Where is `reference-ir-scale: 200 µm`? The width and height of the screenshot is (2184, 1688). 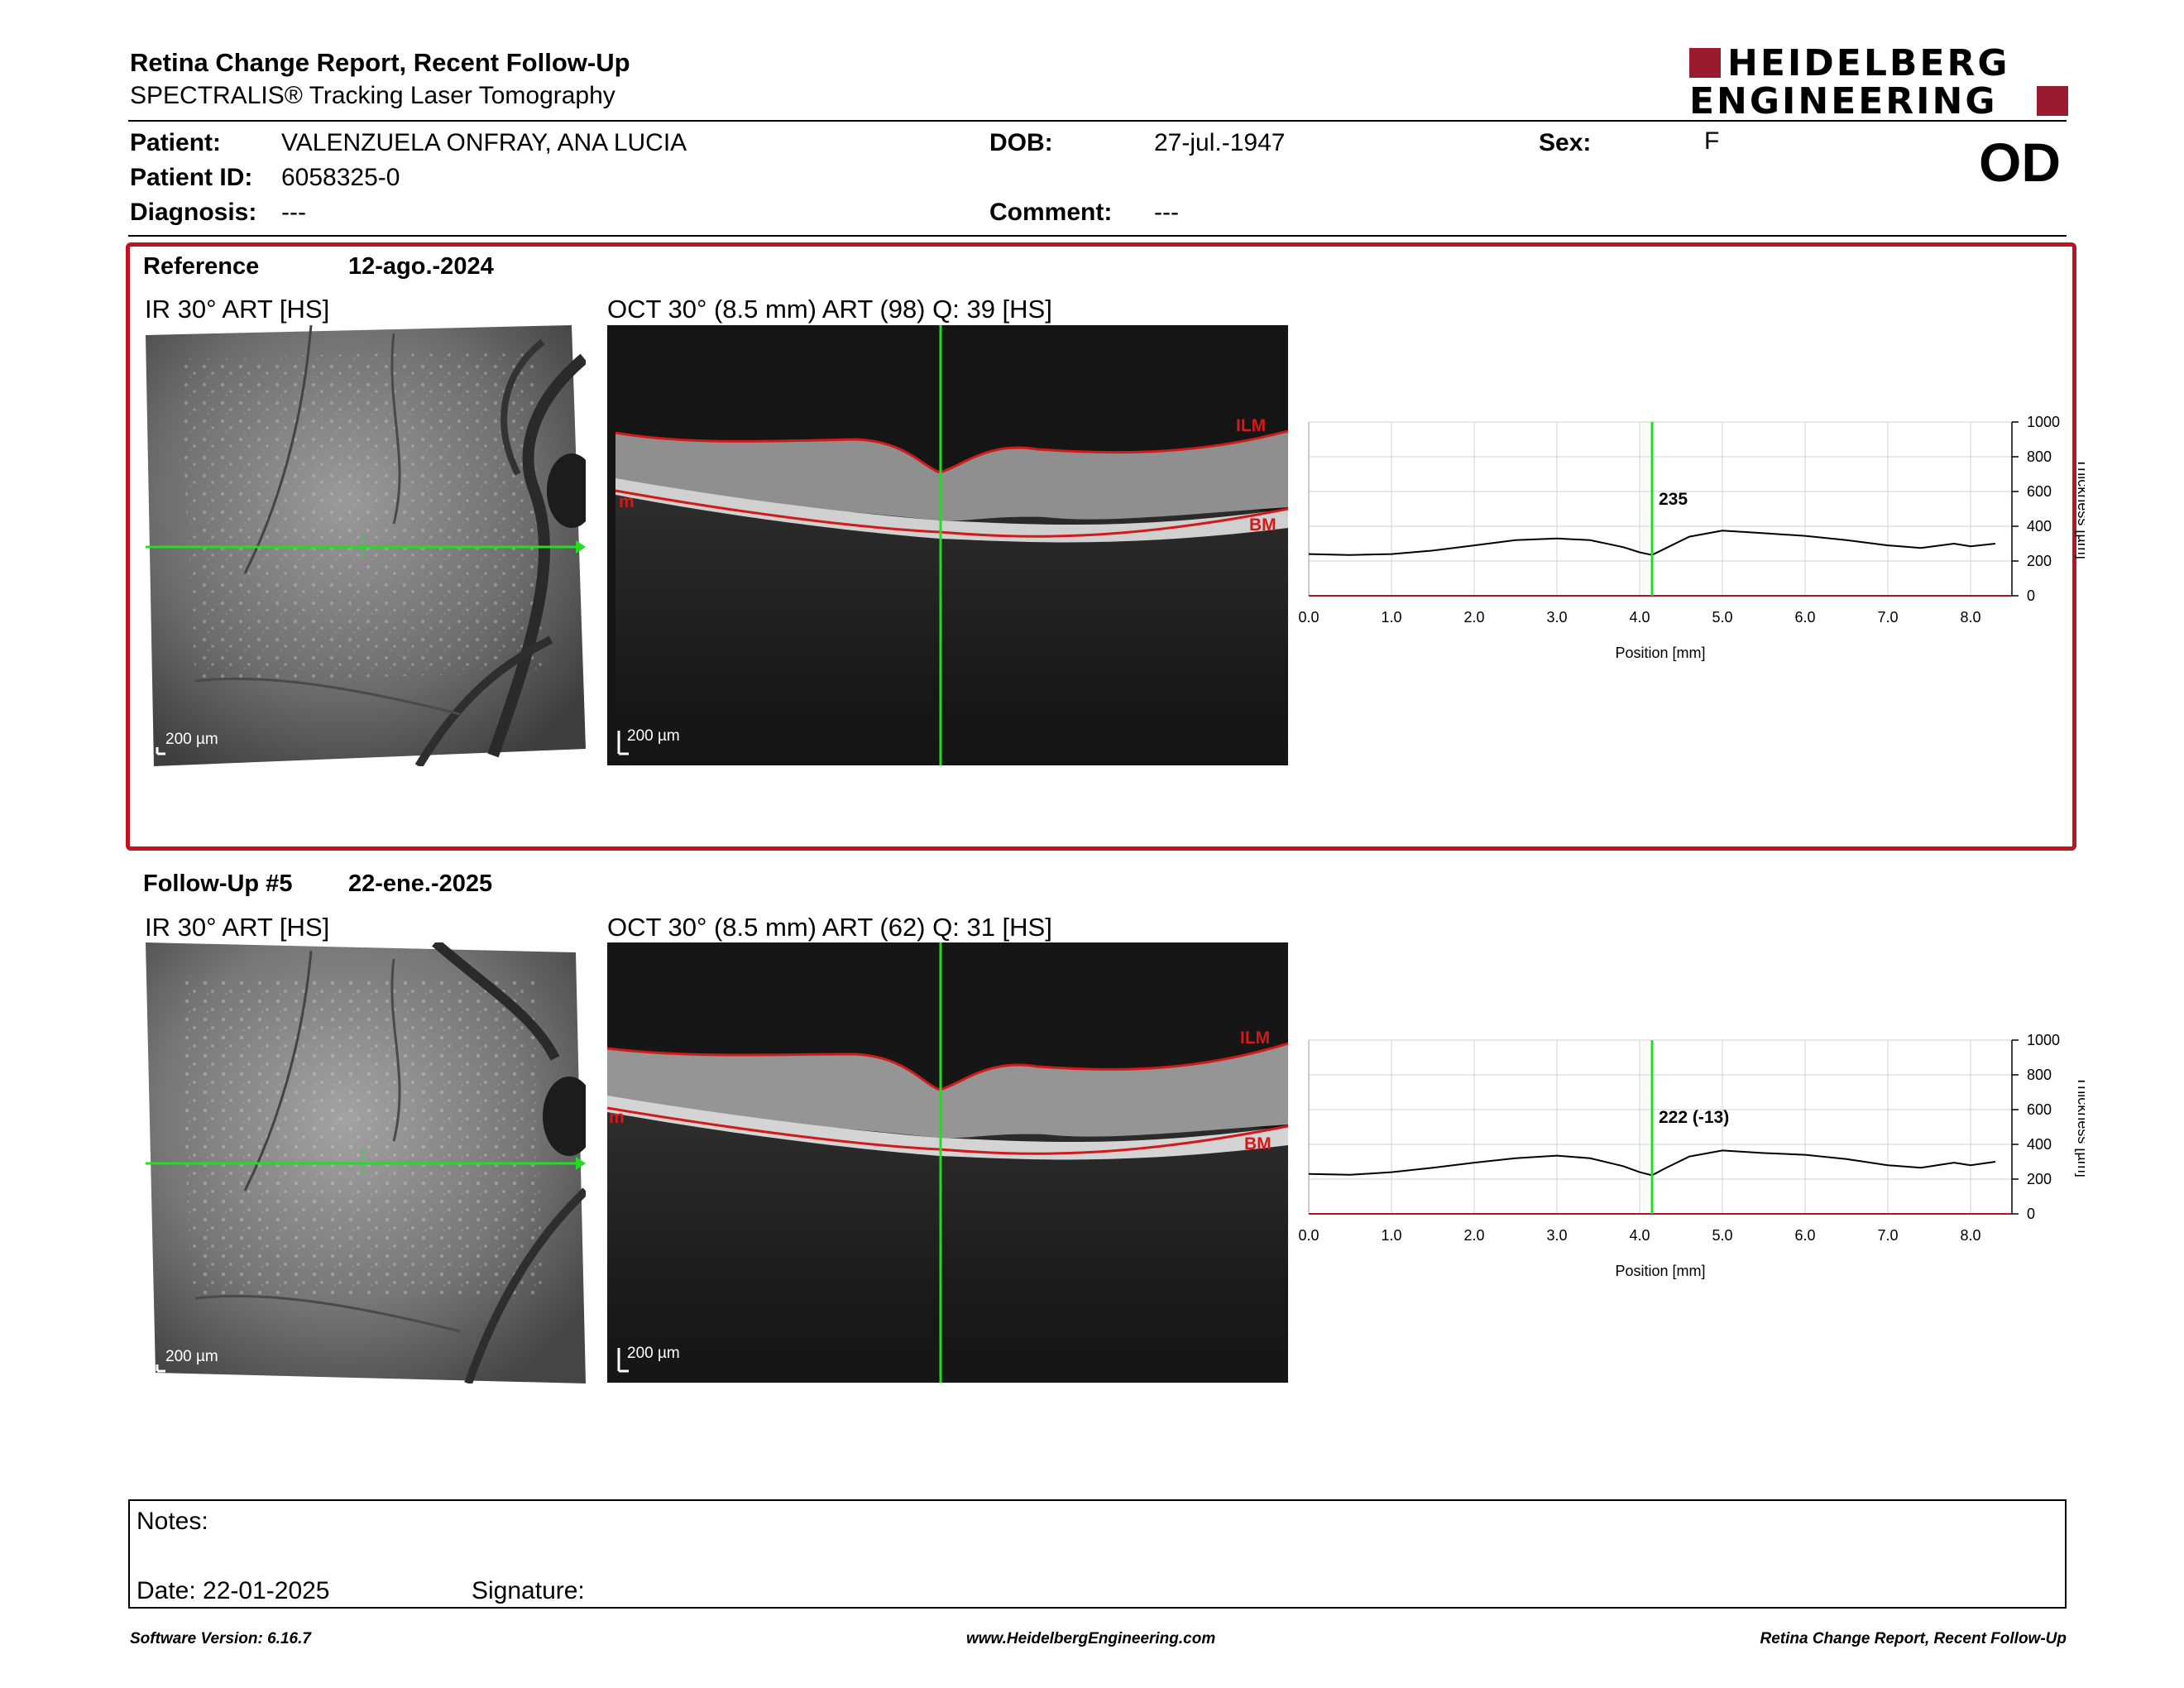 reference-ir-scale: 200 µm is located at coordinates (191, 739).